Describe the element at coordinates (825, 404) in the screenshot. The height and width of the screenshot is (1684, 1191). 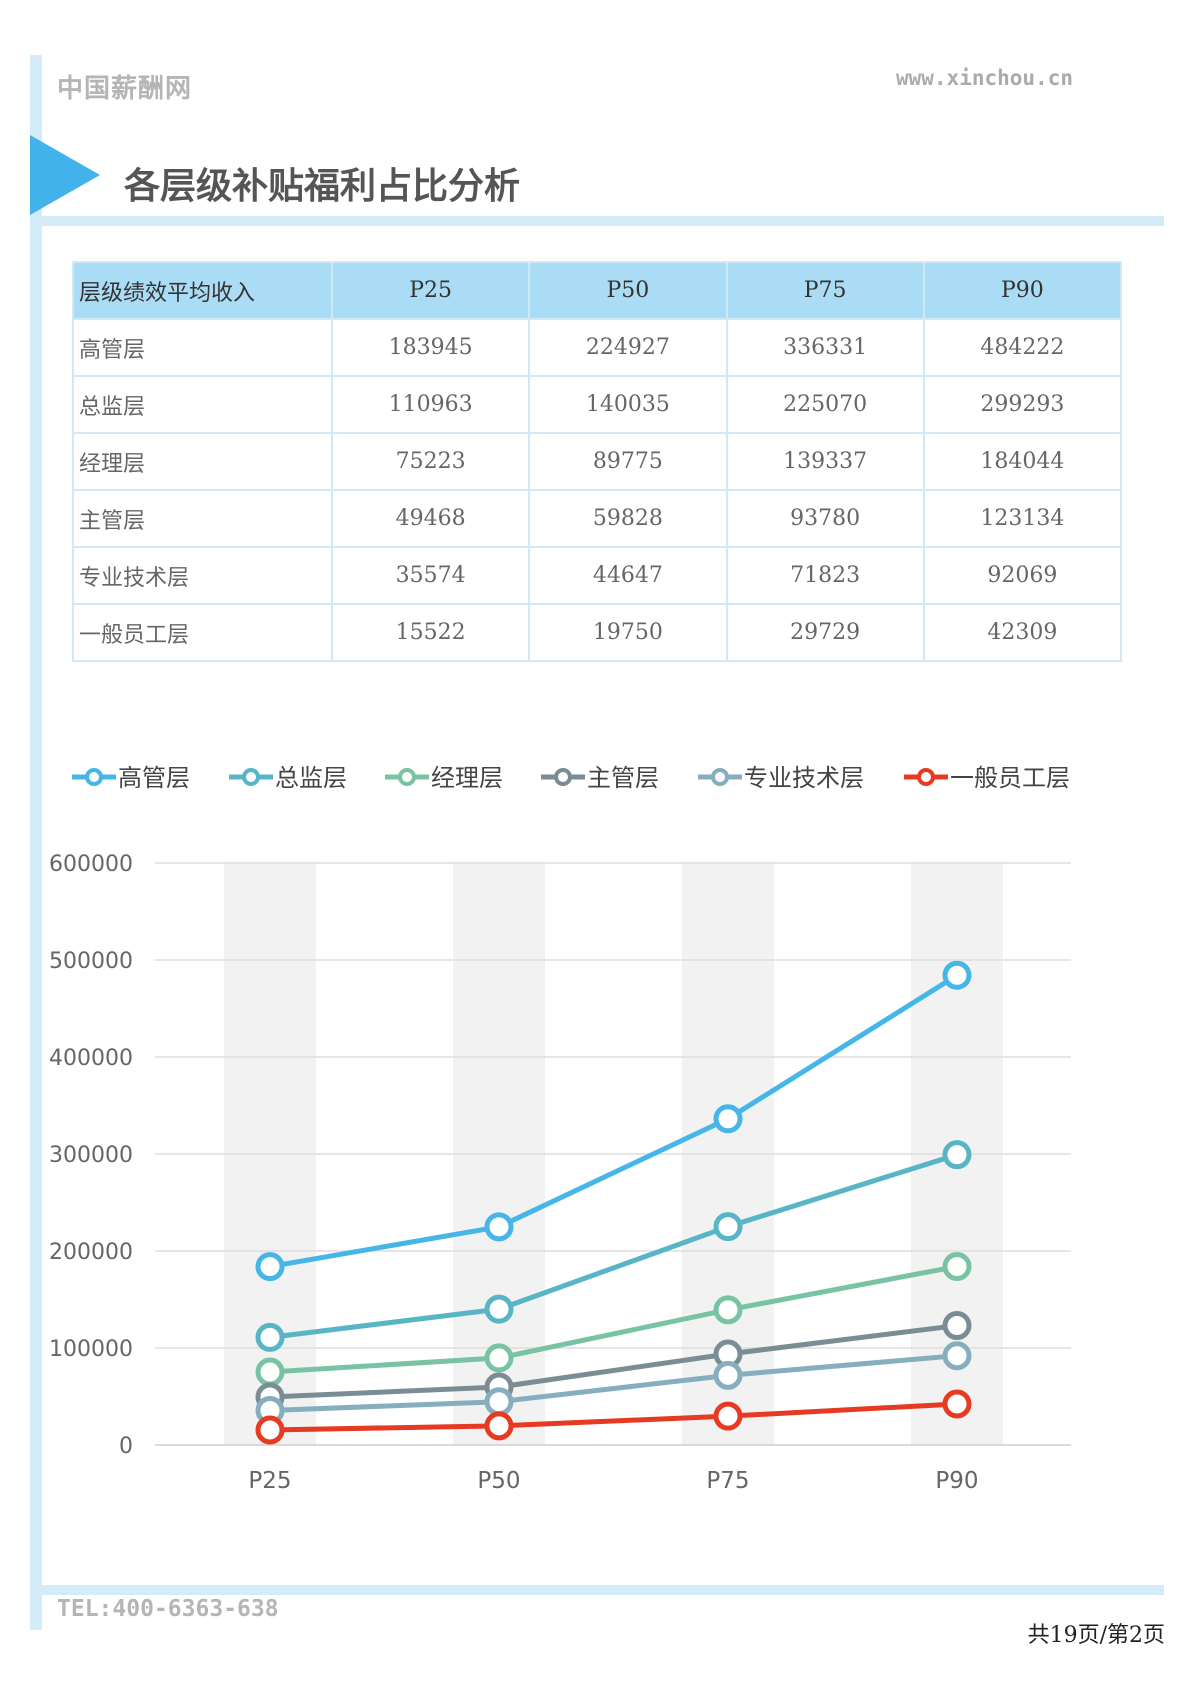
I see `table-cell: 225070` at that location.